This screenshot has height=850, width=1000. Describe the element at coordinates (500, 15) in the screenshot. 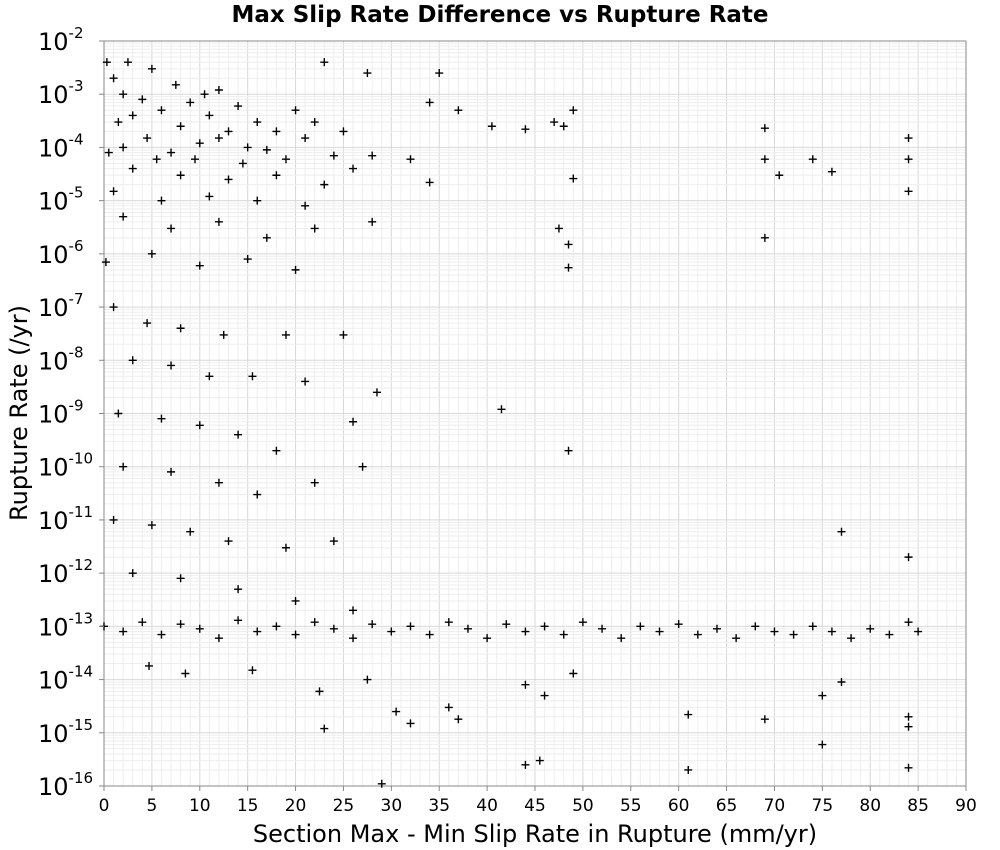

I see `chart-title: Max Slip Rate Difference vs Rupture Rate` at that location.